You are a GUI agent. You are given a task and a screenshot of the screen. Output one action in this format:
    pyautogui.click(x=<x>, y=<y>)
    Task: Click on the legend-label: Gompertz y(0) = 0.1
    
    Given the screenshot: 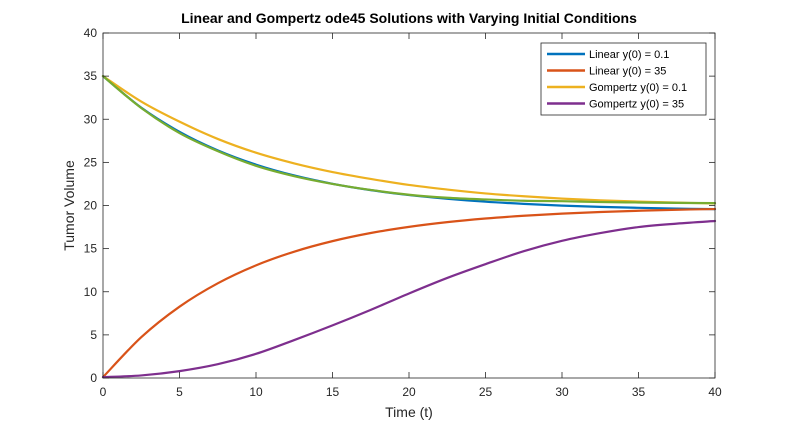 What is the action you would take?
    pyautogui.click(x=638, y=88)
    